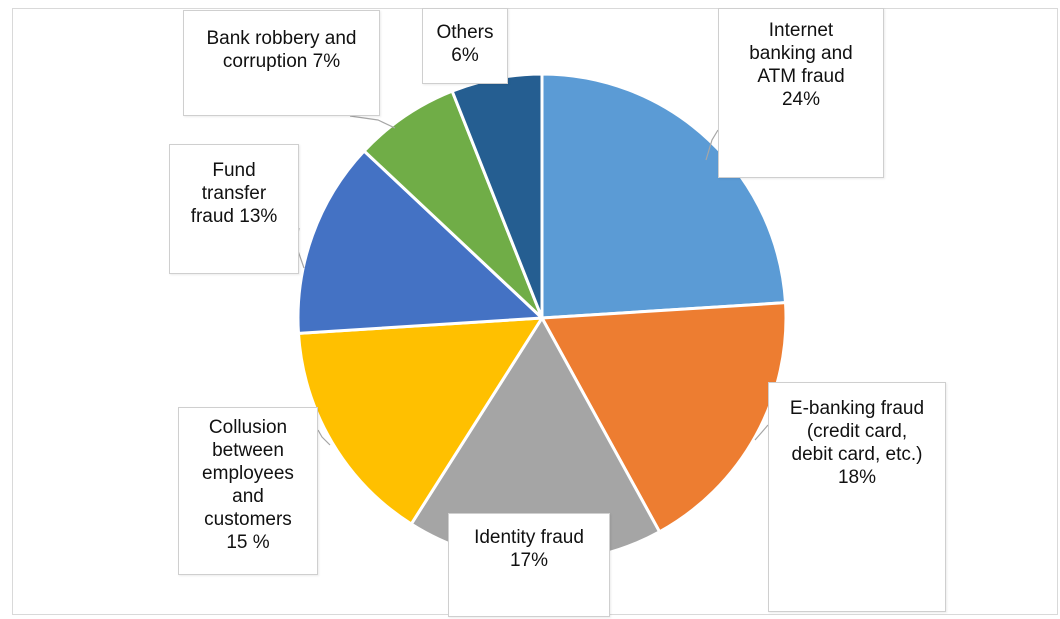 The image size is (1060, 619). Describe the element at coordinates (420, 421) in the screenshot. I see `slice-collusion` at that location.